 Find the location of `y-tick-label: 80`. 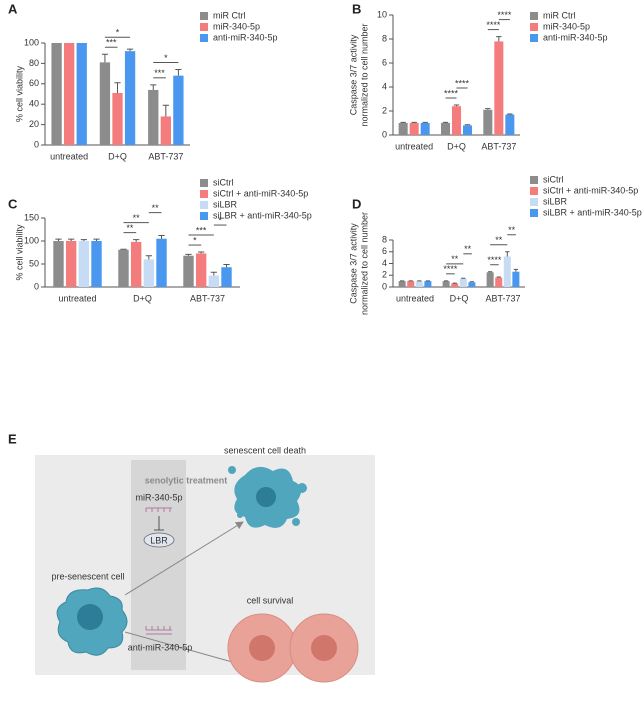

y-tick-label: 80 is located at coordinates (34, 63).